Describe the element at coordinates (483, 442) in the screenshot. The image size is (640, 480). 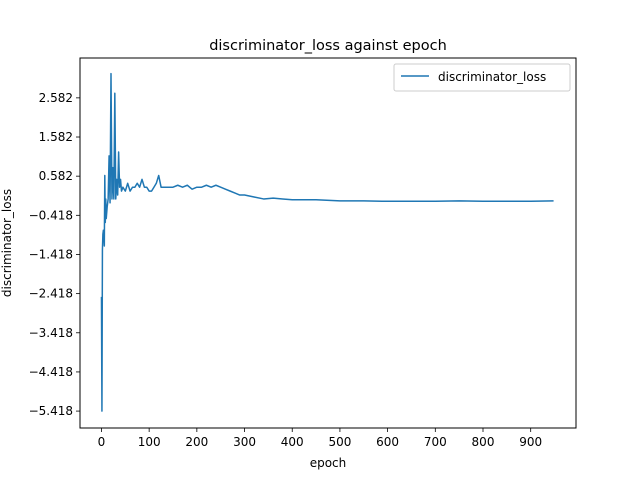
I see `x-tick-label: 800` at that location.